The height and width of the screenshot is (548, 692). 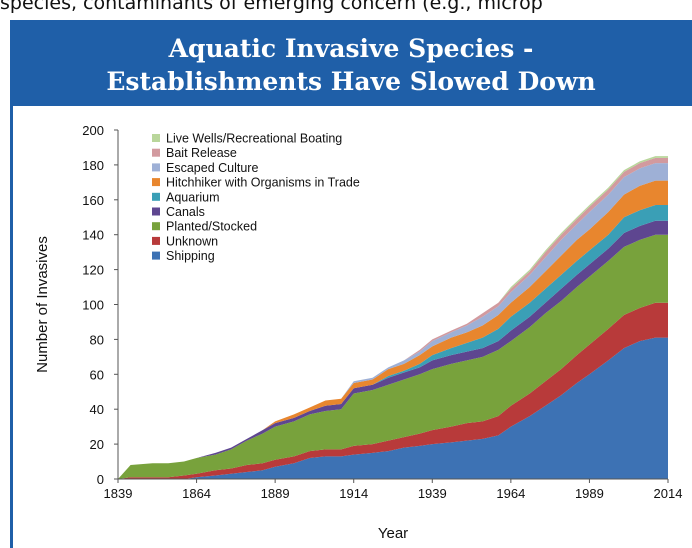 I want to click on y-tick-label: 100, so click(x=93, y=305).